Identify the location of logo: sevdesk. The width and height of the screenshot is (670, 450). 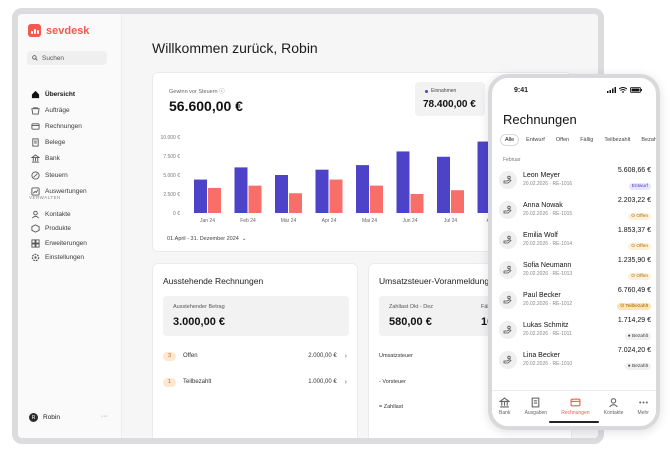
(58, 30).